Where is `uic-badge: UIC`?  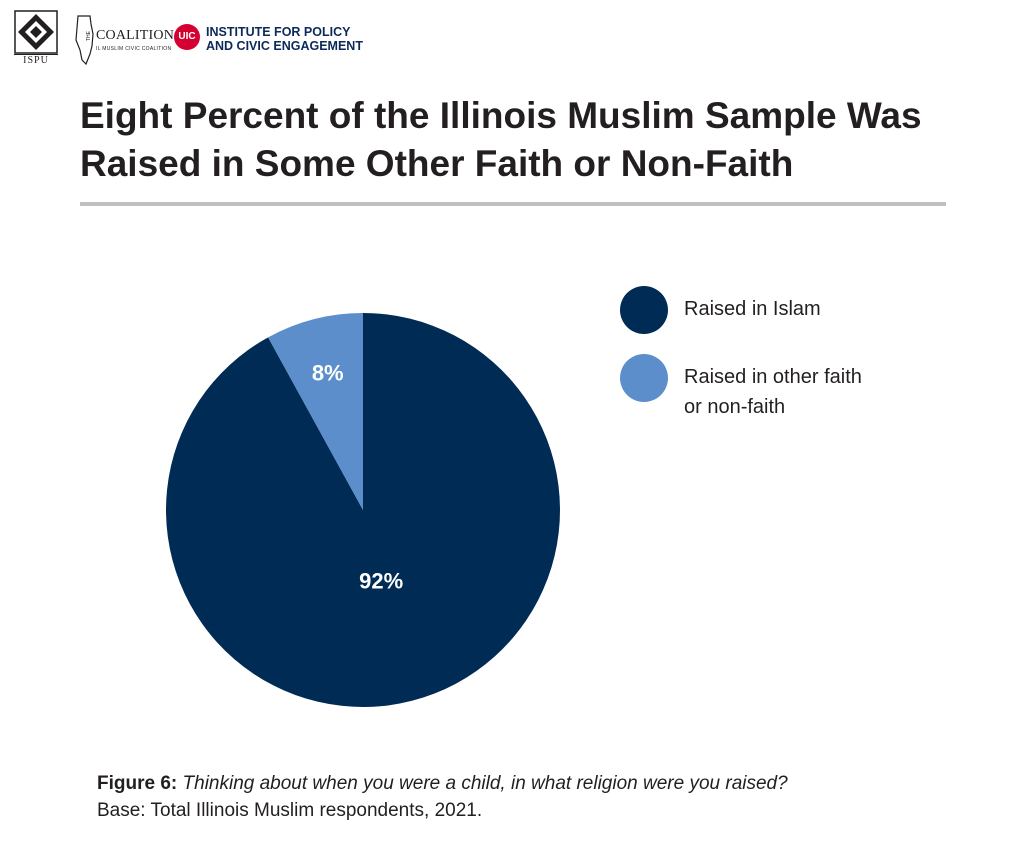
uic-badge: UIC is located at coordinates (187, 37).